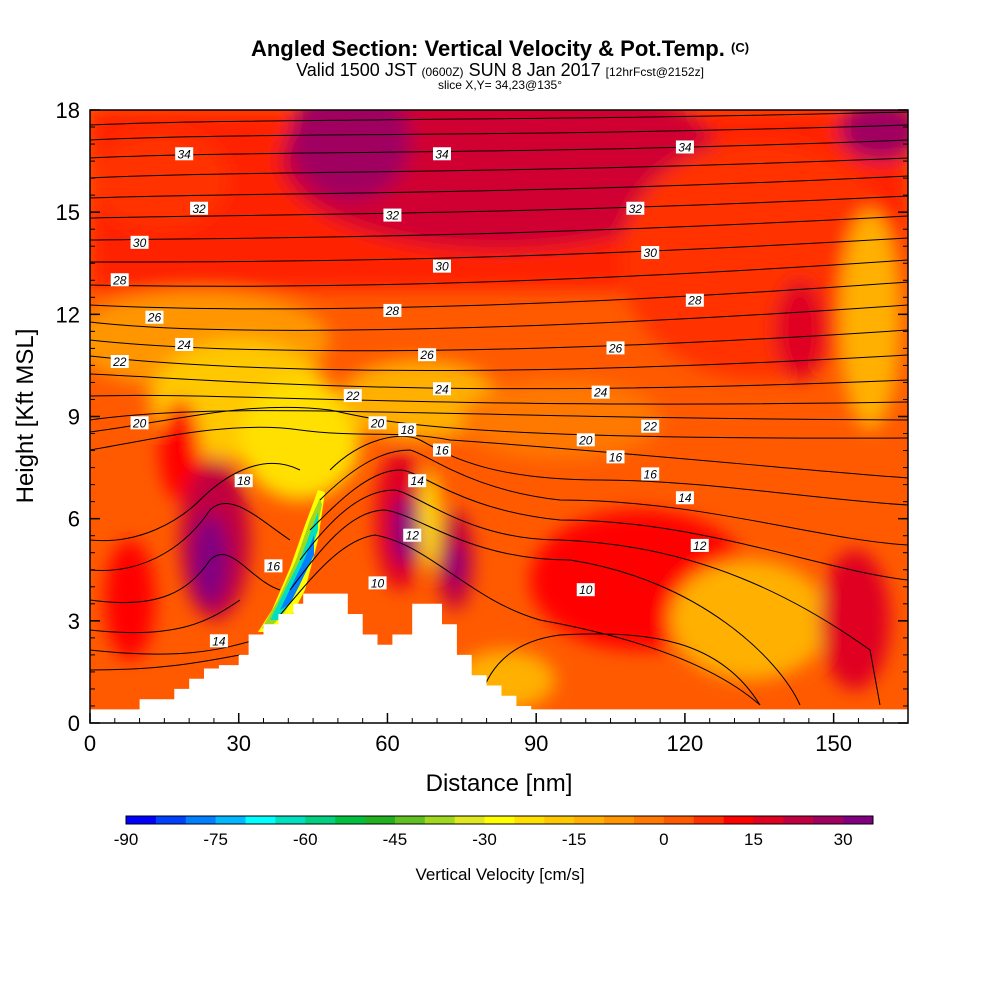 The height and width of the screenshot is (1000, 1000). I want to click on x-tick-label: 150, so click(833, 743).